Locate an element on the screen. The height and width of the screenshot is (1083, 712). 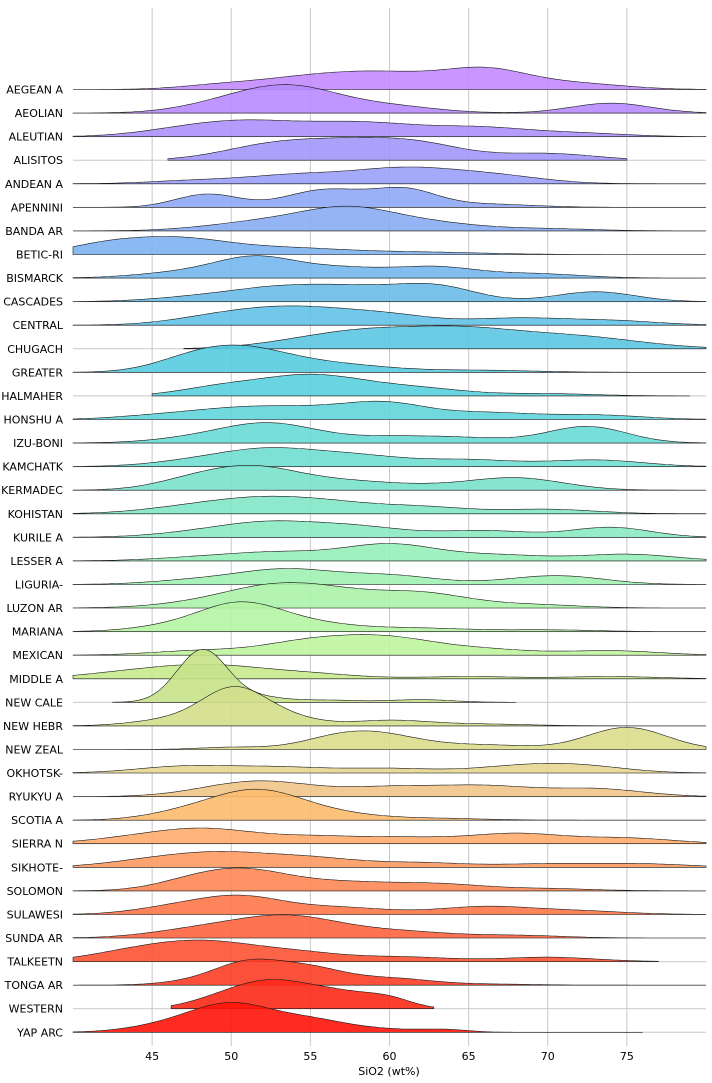
x-axis-ticks: 45 50 55 60 65 70 75 is located at coordinates (389, 1056).